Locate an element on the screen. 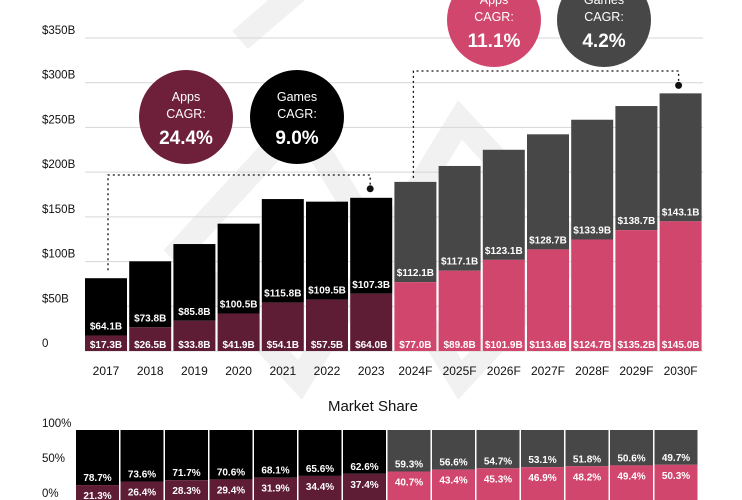  apps-share-label: 43.4% is located at coordinates (453, 481).